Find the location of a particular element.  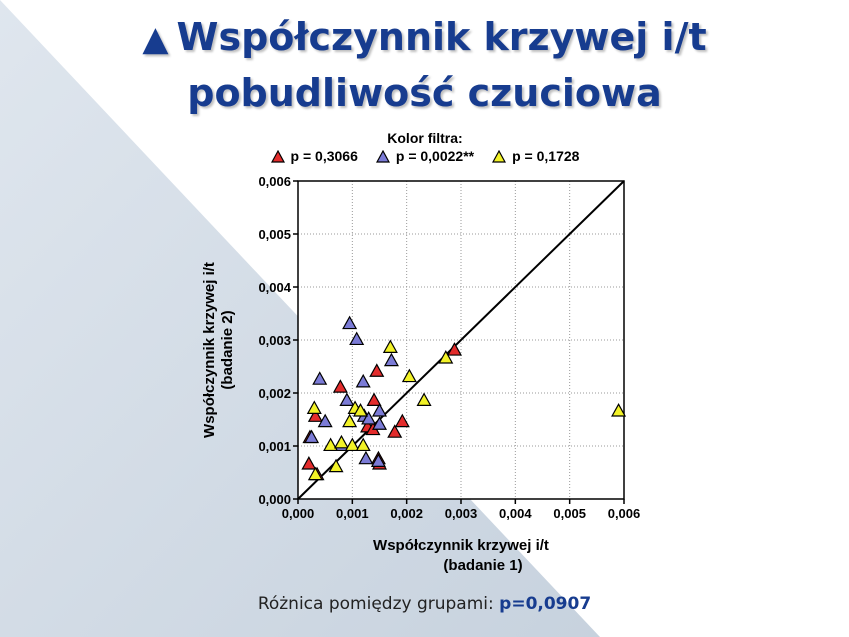

y-axis-label: Współczynnik krzywej i/t is located at coordinates (209, 350).